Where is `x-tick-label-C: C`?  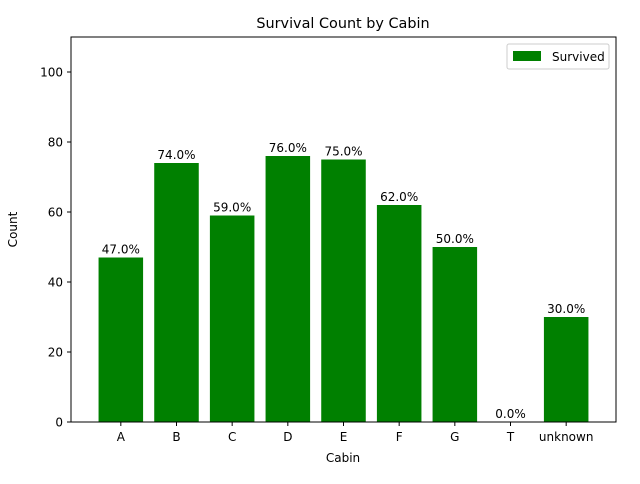
x-tick-label-C: C is located at coordinates (232, 437).